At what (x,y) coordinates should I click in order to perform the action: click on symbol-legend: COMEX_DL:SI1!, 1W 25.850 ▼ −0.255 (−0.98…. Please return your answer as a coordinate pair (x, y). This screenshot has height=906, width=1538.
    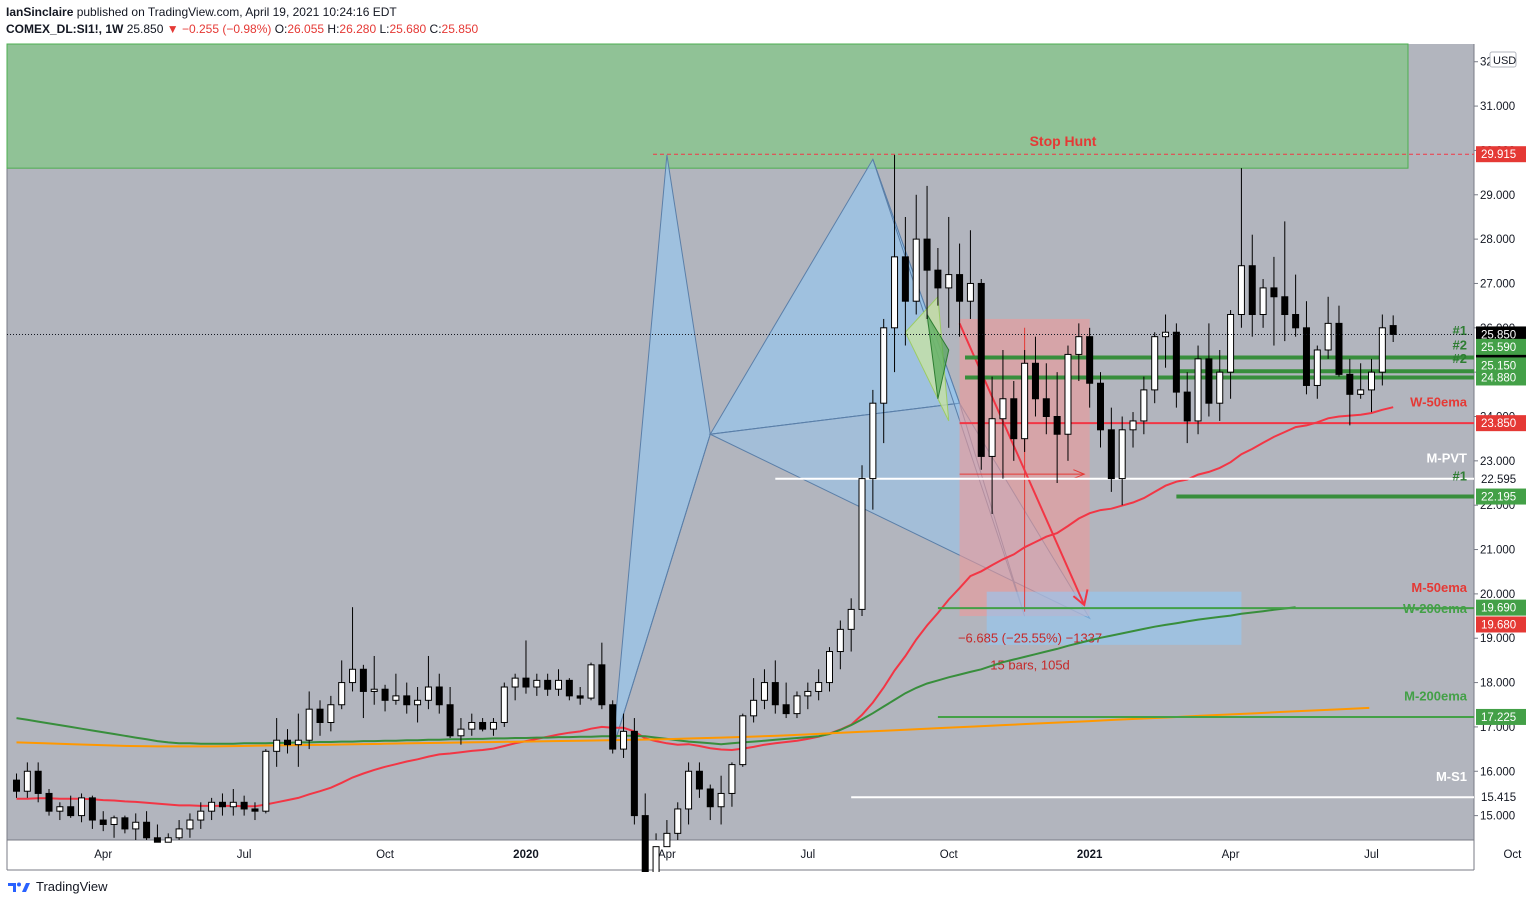
    Looking at the image, I should click on (242, 29).